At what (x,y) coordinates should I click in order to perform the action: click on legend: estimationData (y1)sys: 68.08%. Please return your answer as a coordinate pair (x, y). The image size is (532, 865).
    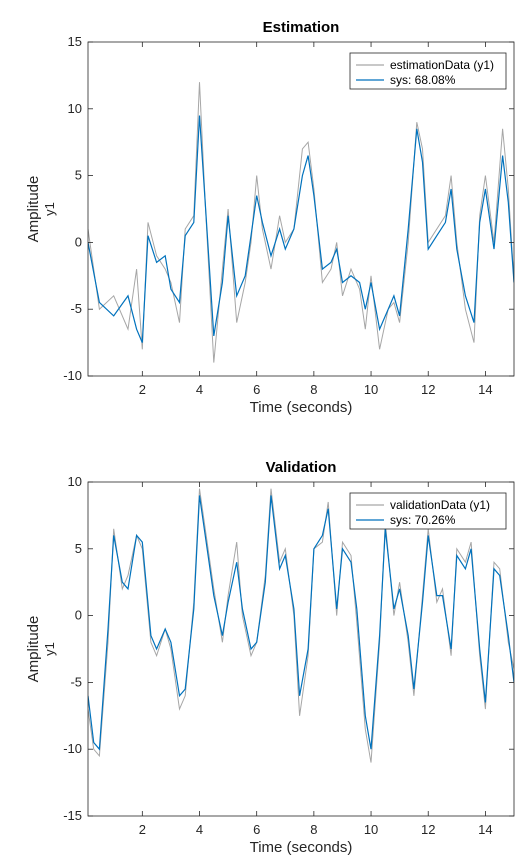
    Looking at the image, I should click on (428, 71).